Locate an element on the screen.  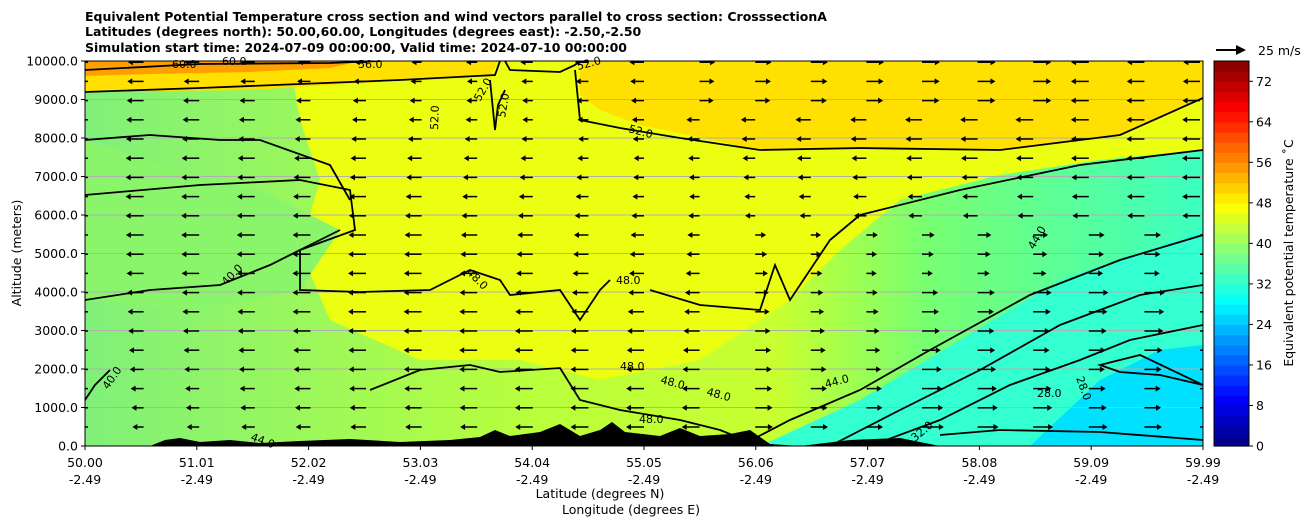
y-tick-label: 10000.0 is located at coordinates (52, 61).